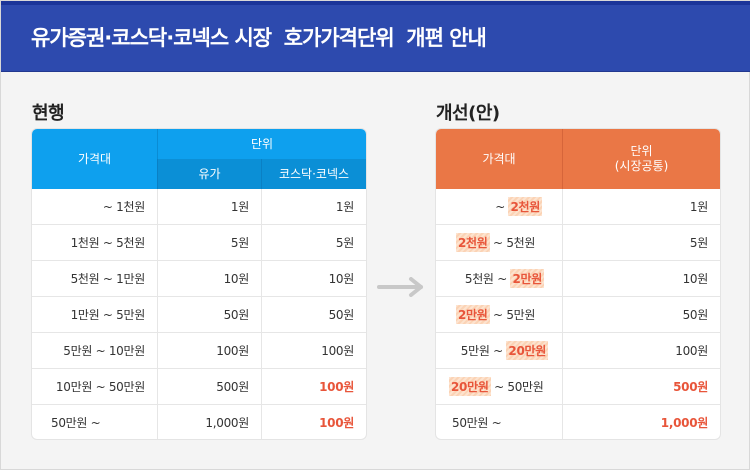  Describe the element at coordinates (578, 242) in the screenshot. I see `table-row: 2천원 ~ 5천원 5원` at that location.